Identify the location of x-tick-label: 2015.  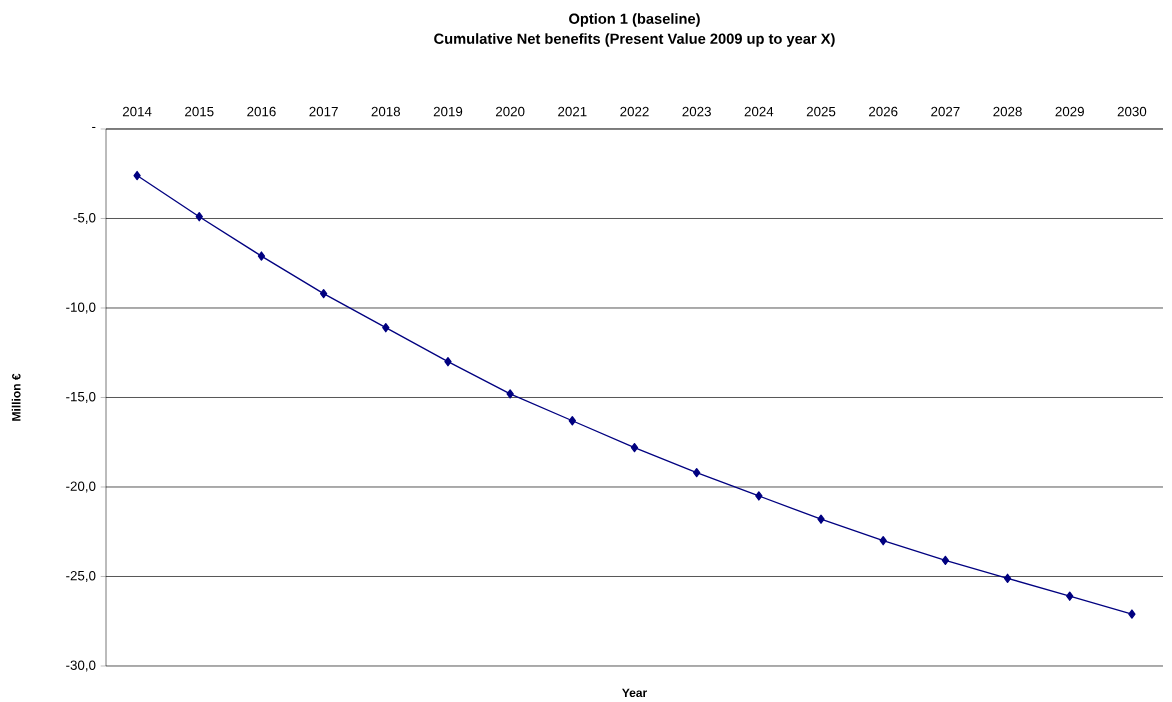
(199, 111).